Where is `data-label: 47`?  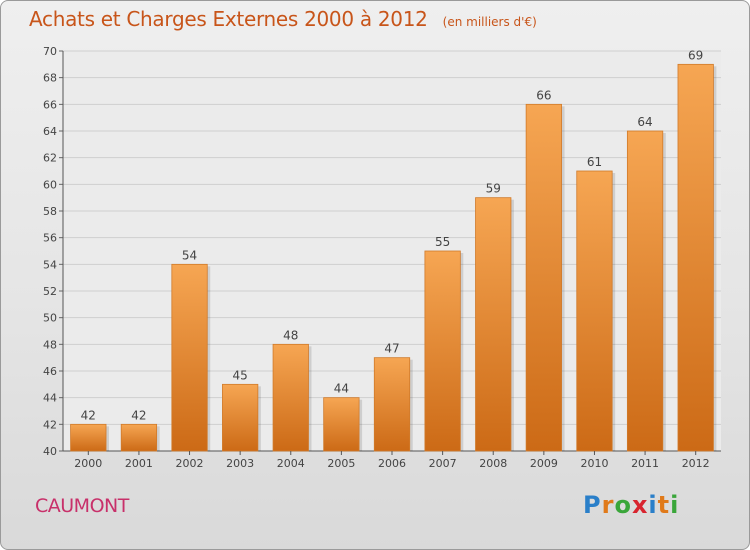 data-label: 47 is located at coordinates (391, 349).